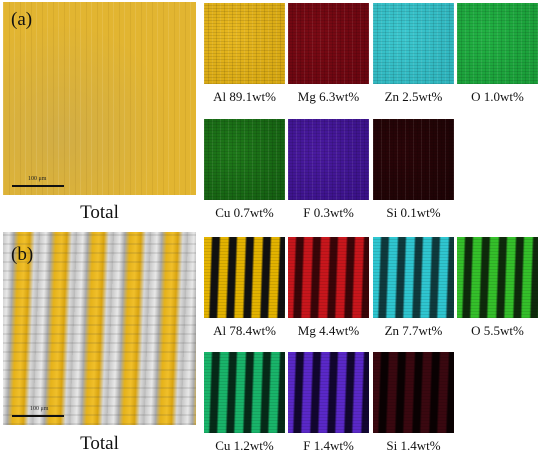  I want to click on map-caption: O 1.0wt%, so click(497, 96).